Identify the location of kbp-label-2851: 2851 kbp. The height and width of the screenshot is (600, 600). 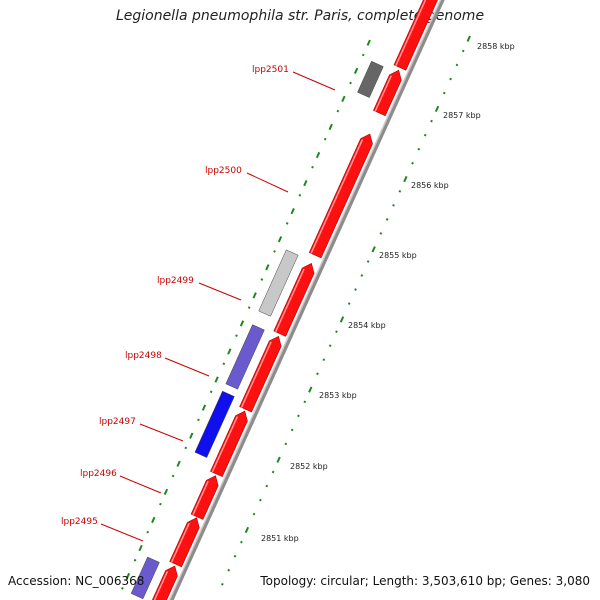
(280, 538).